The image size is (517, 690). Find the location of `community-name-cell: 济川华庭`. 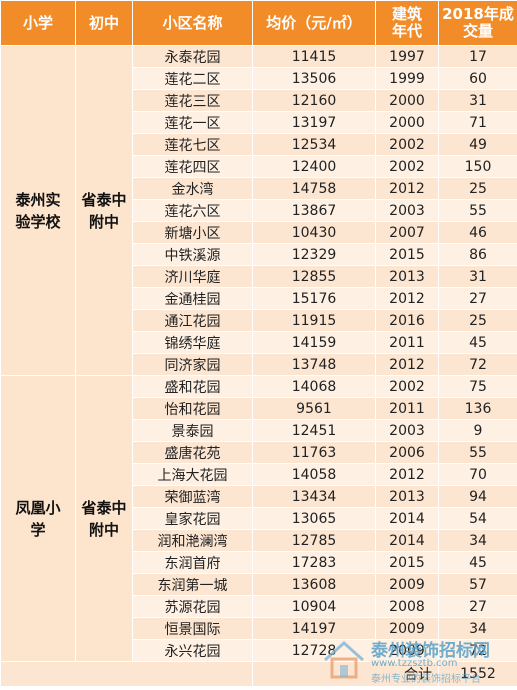

community-name-cell: 济川华庭 is located at coordinates (192, 276).